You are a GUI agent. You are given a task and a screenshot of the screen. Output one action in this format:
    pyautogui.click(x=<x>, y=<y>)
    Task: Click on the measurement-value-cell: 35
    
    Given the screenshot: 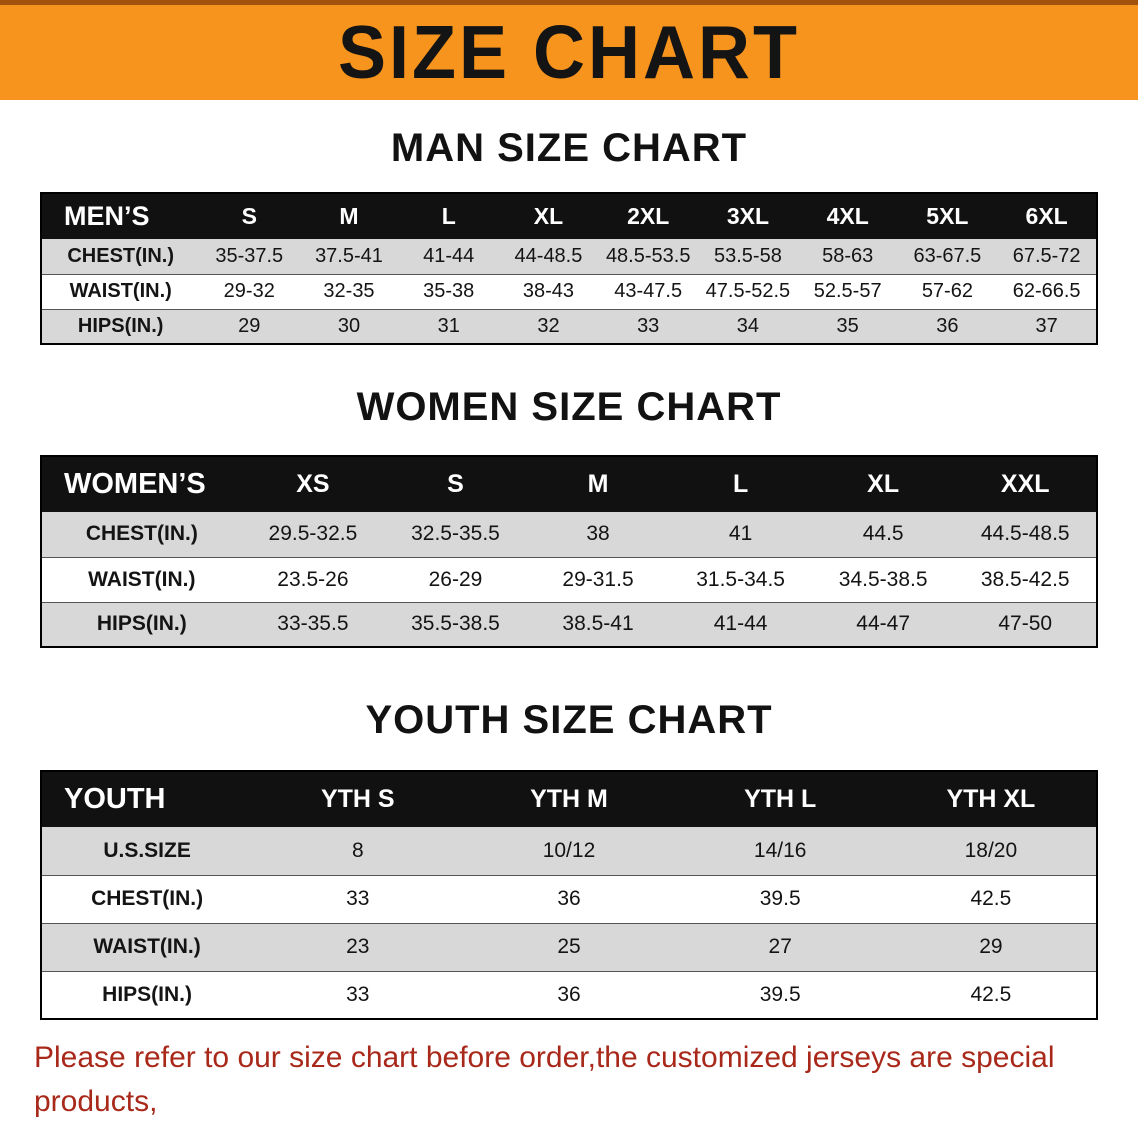 What is the action you would take?
    pyautogui.click(x=847, y=325)
    